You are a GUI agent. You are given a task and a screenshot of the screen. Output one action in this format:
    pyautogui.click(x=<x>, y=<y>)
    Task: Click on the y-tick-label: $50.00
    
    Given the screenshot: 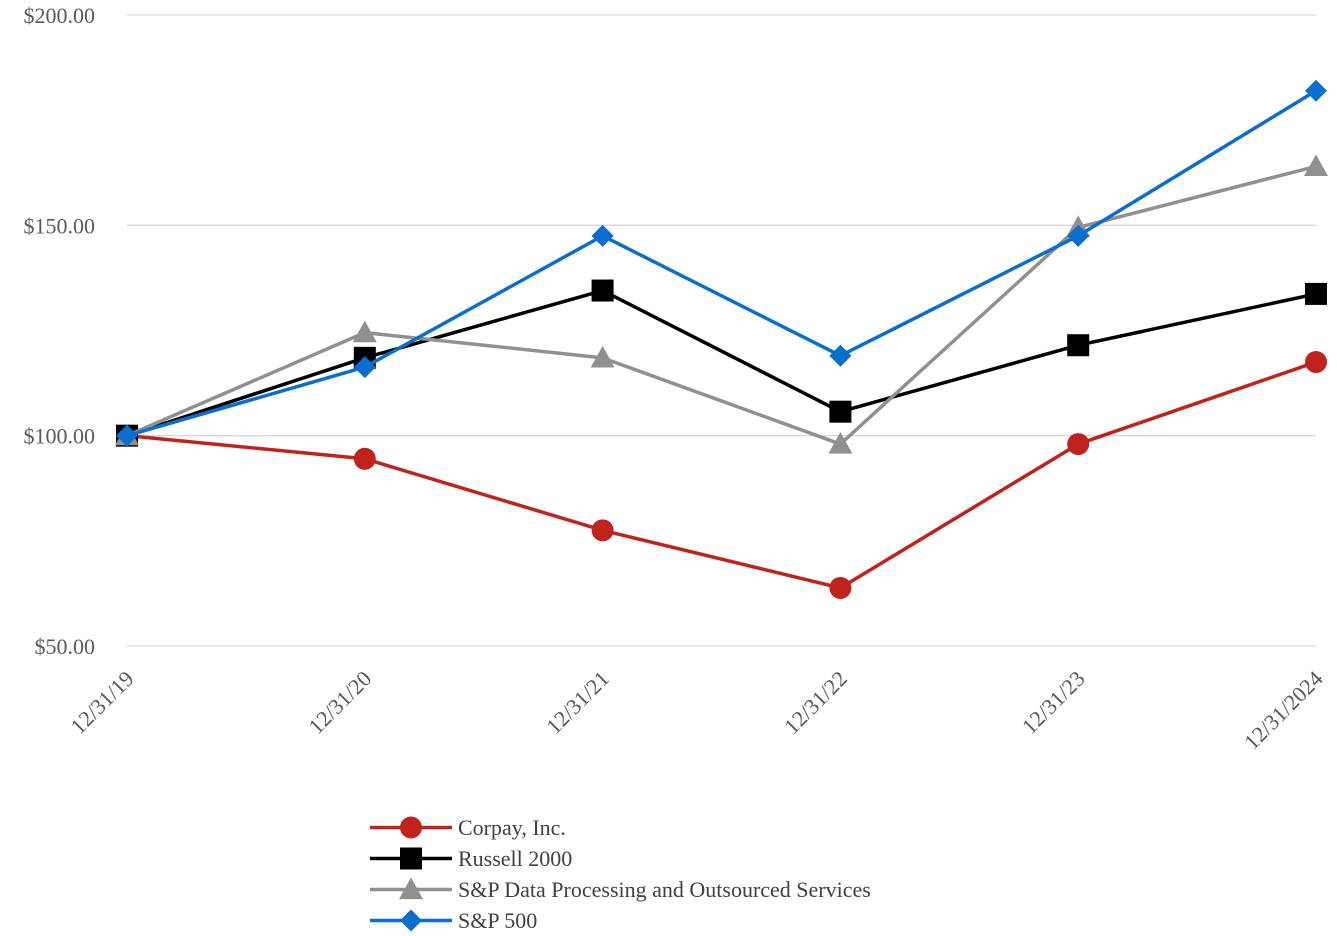 What is the action you would take?
    pyautogui.click(x=65, y=646)
    